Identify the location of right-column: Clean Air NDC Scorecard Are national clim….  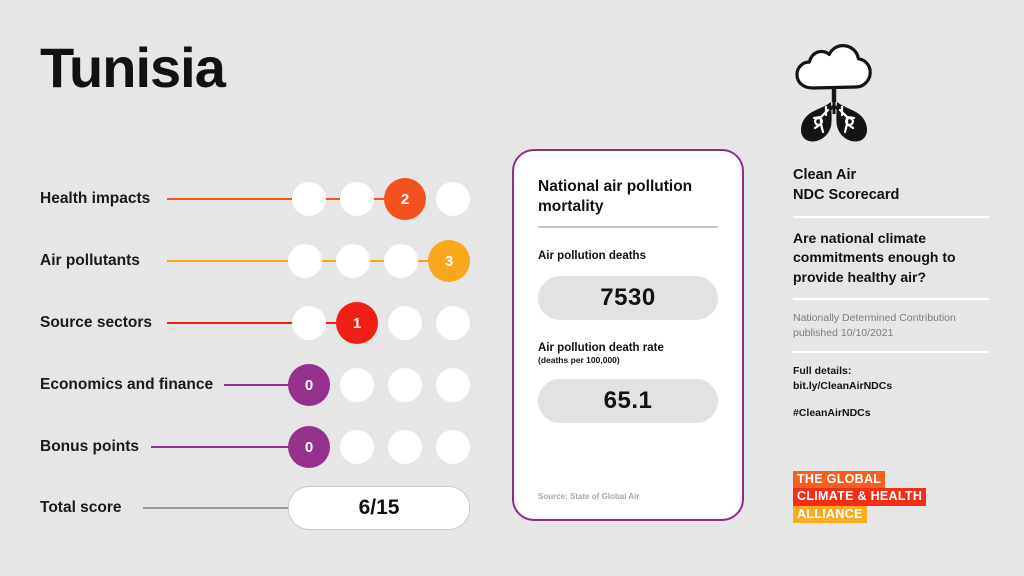
(891, 231).